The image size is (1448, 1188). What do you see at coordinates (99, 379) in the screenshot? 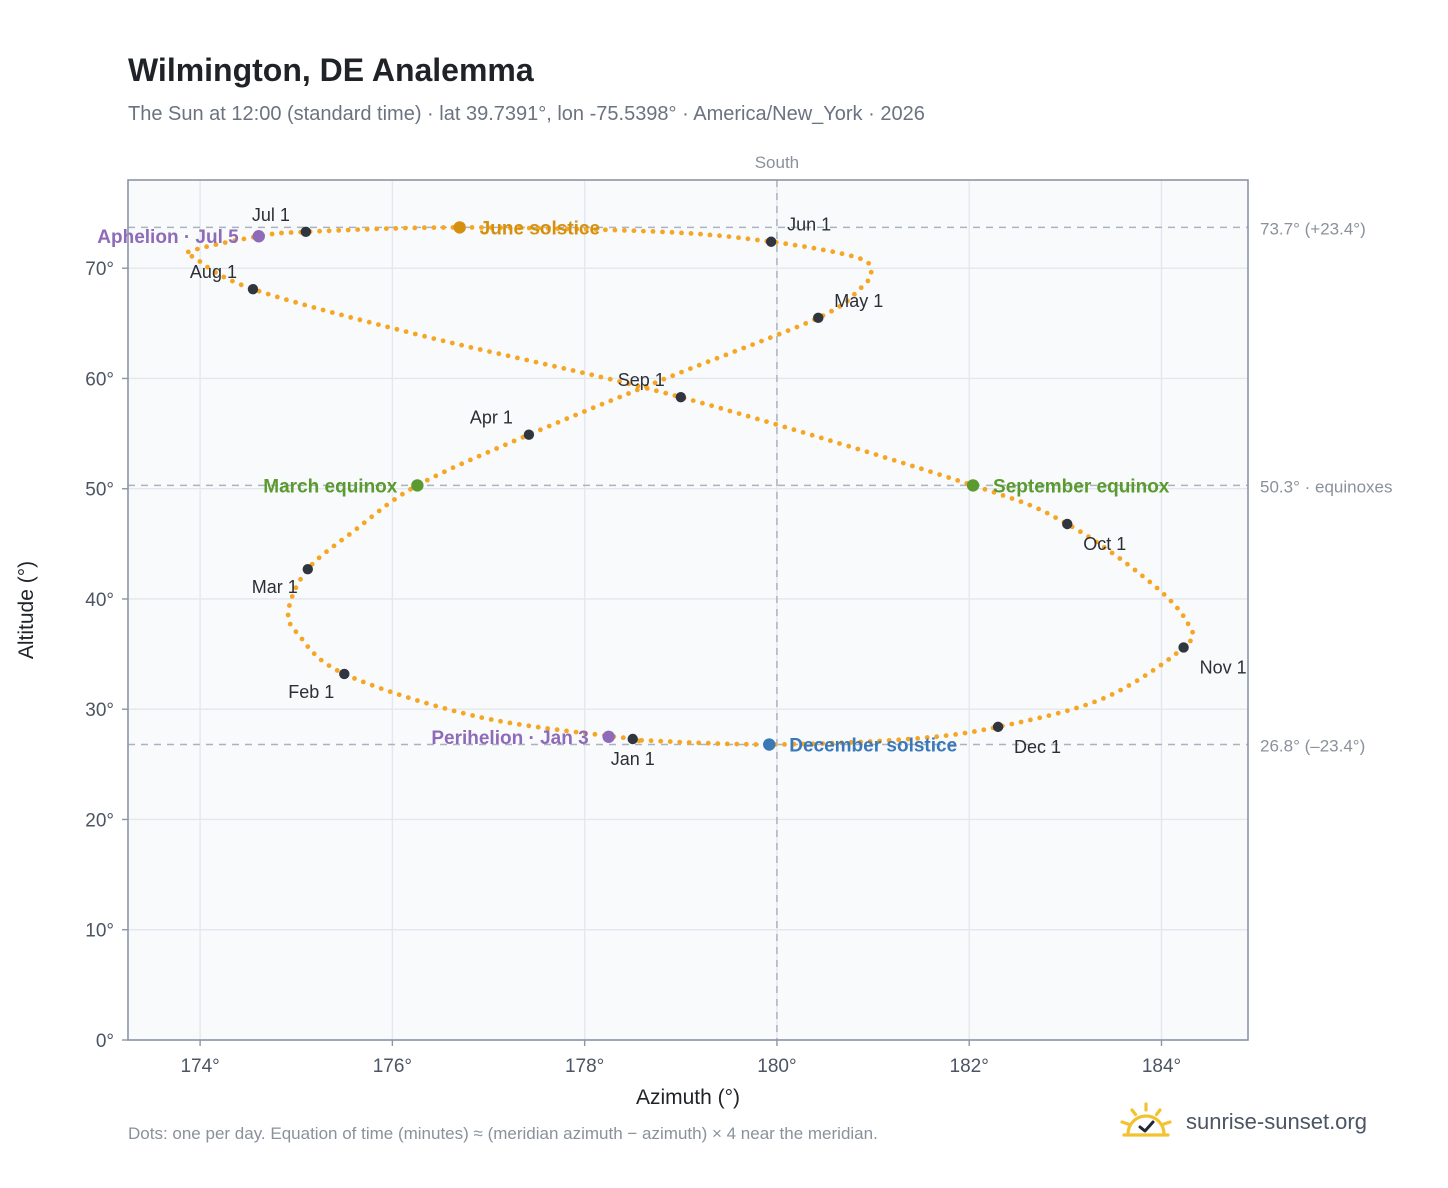
I see `y-tick-label: 60°` at bounding box center [99, 379].